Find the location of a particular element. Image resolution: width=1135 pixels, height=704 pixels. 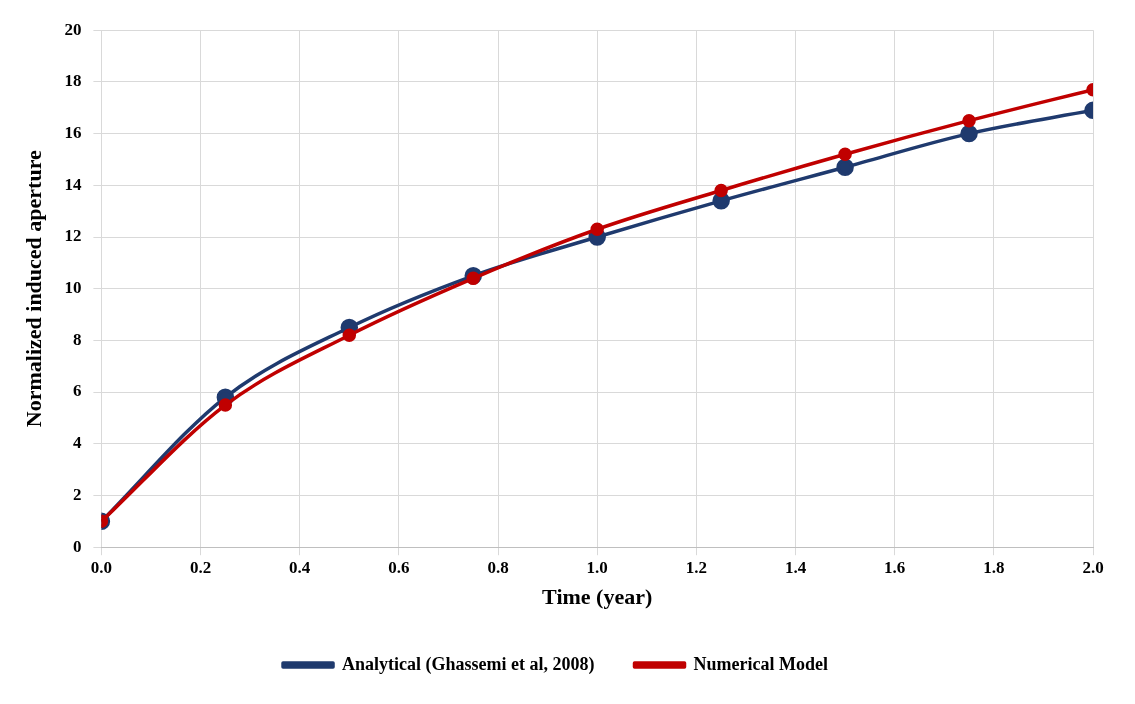

y-tick-label: 20 is located at coordinates (73, 29).